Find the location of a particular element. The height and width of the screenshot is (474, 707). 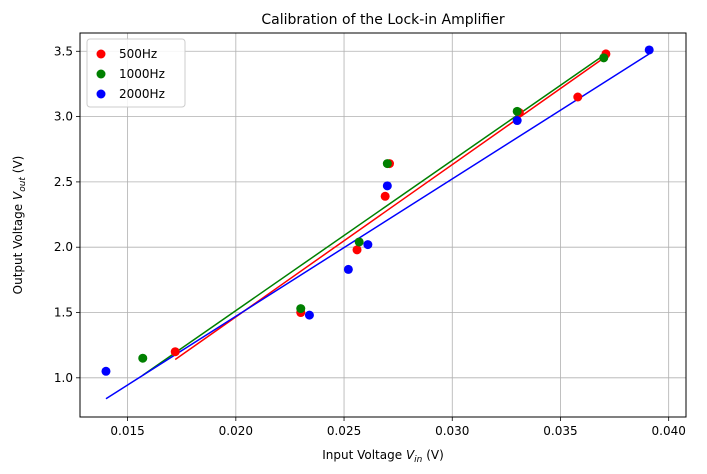

y-tick-label: 1.5 is located at coordinates (63, 313).